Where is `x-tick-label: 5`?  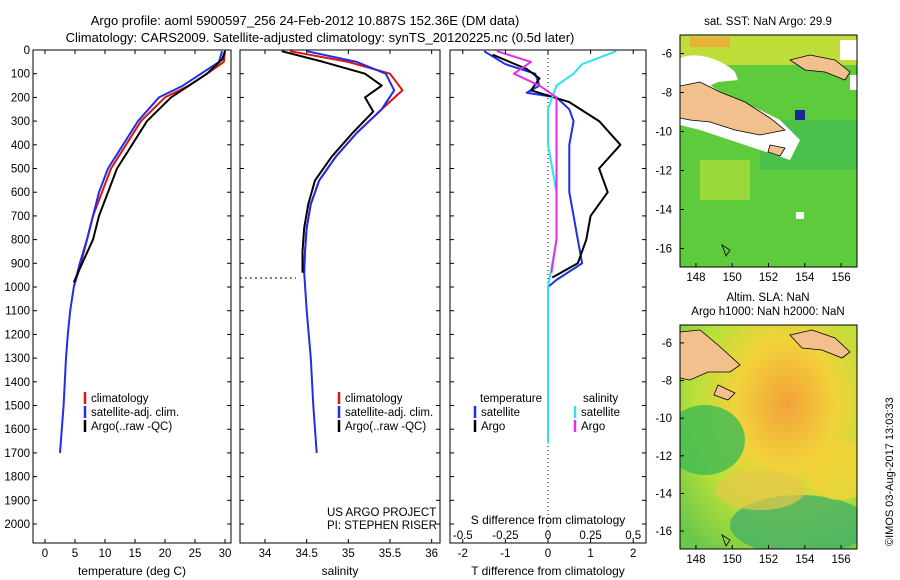
x-tick-label: 5 is located at coordinates (75, 554).